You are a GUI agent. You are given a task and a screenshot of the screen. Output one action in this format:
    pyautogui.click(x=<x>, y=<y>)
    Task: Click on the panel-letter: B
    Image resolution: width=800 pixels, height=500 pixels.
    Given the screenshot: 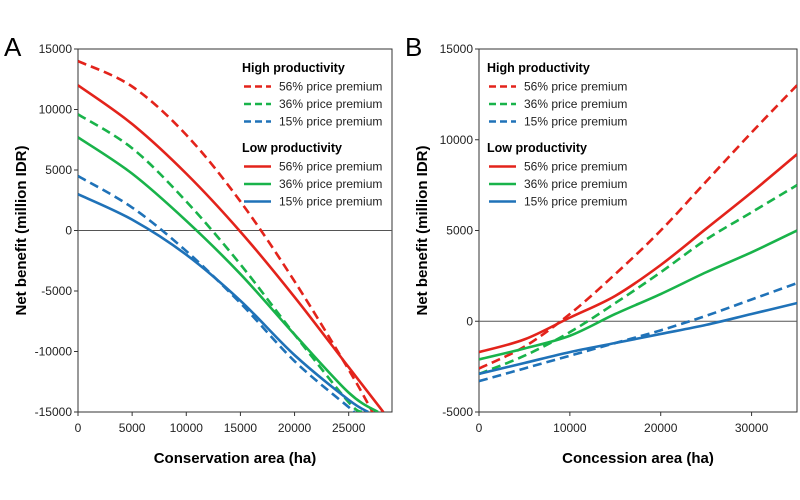 What is the action you would take?
    pyautogui.click(x=413, y=47)
    